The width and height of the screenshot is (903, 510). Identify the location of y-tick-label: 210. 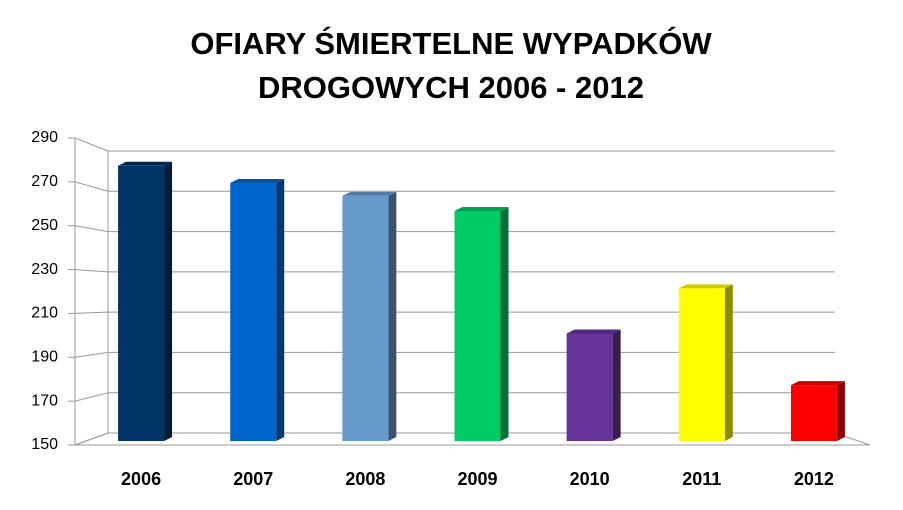
(44, 313).